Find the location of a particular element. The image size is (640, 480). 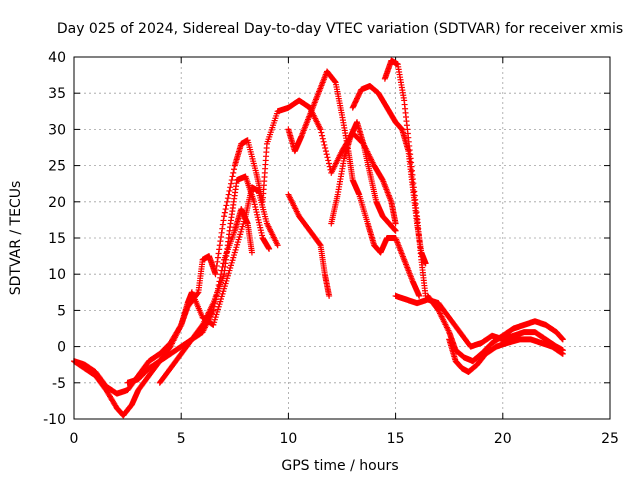

y-tick-label: -10 is located at coordinates (54, 420).